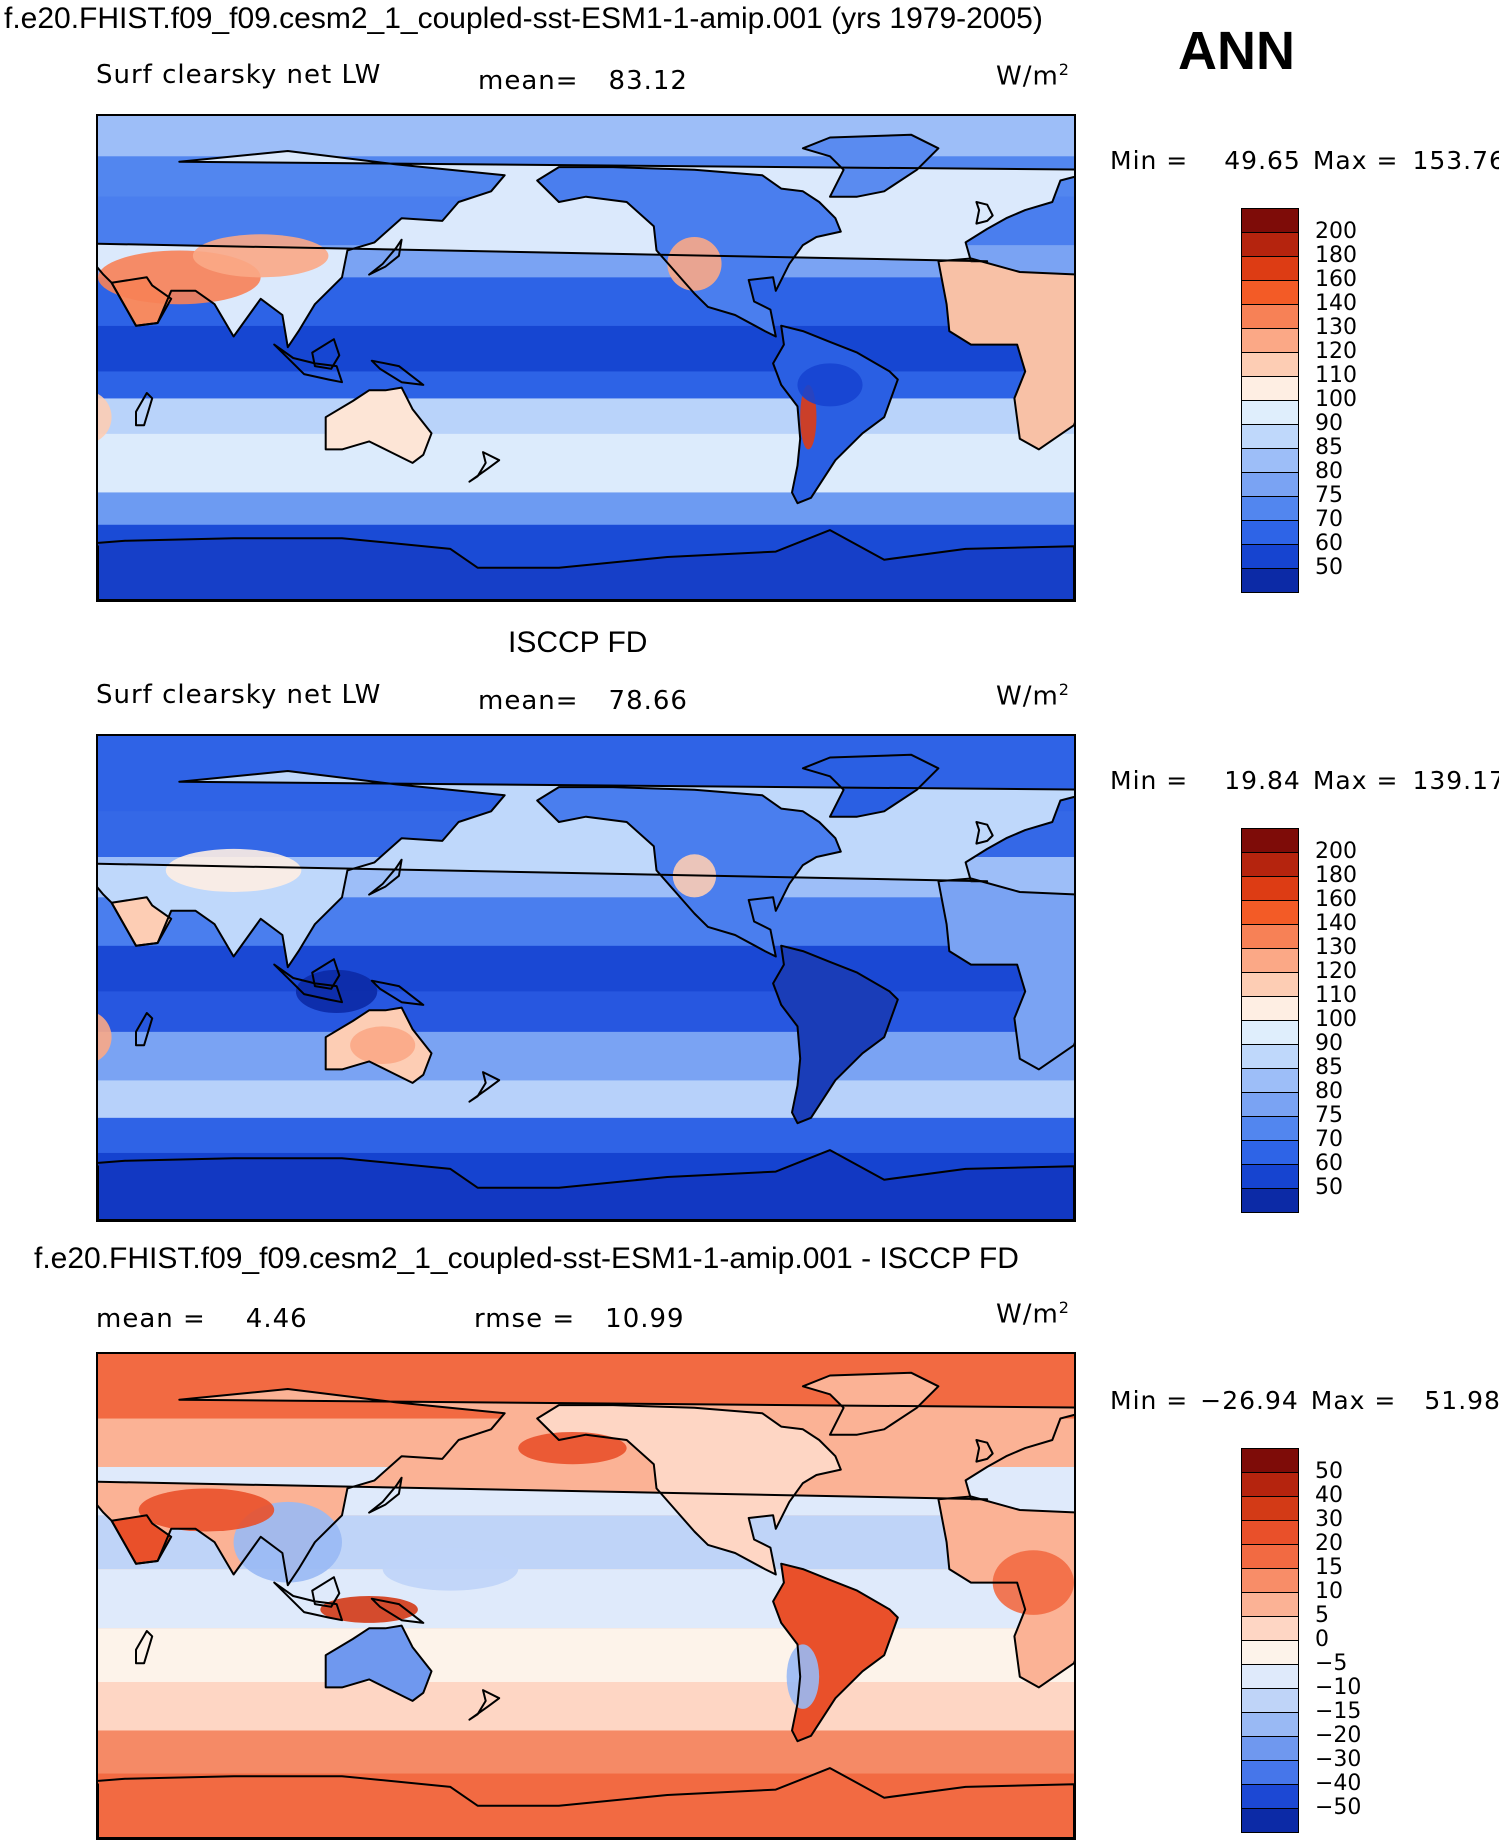 The height and width of the screenshot is (1846, 1499). What do you see at coordinates (1338, 1783) in the screenshot?
I see `colorbar-tick-label: −40` at bounding box center [1338, 1783].